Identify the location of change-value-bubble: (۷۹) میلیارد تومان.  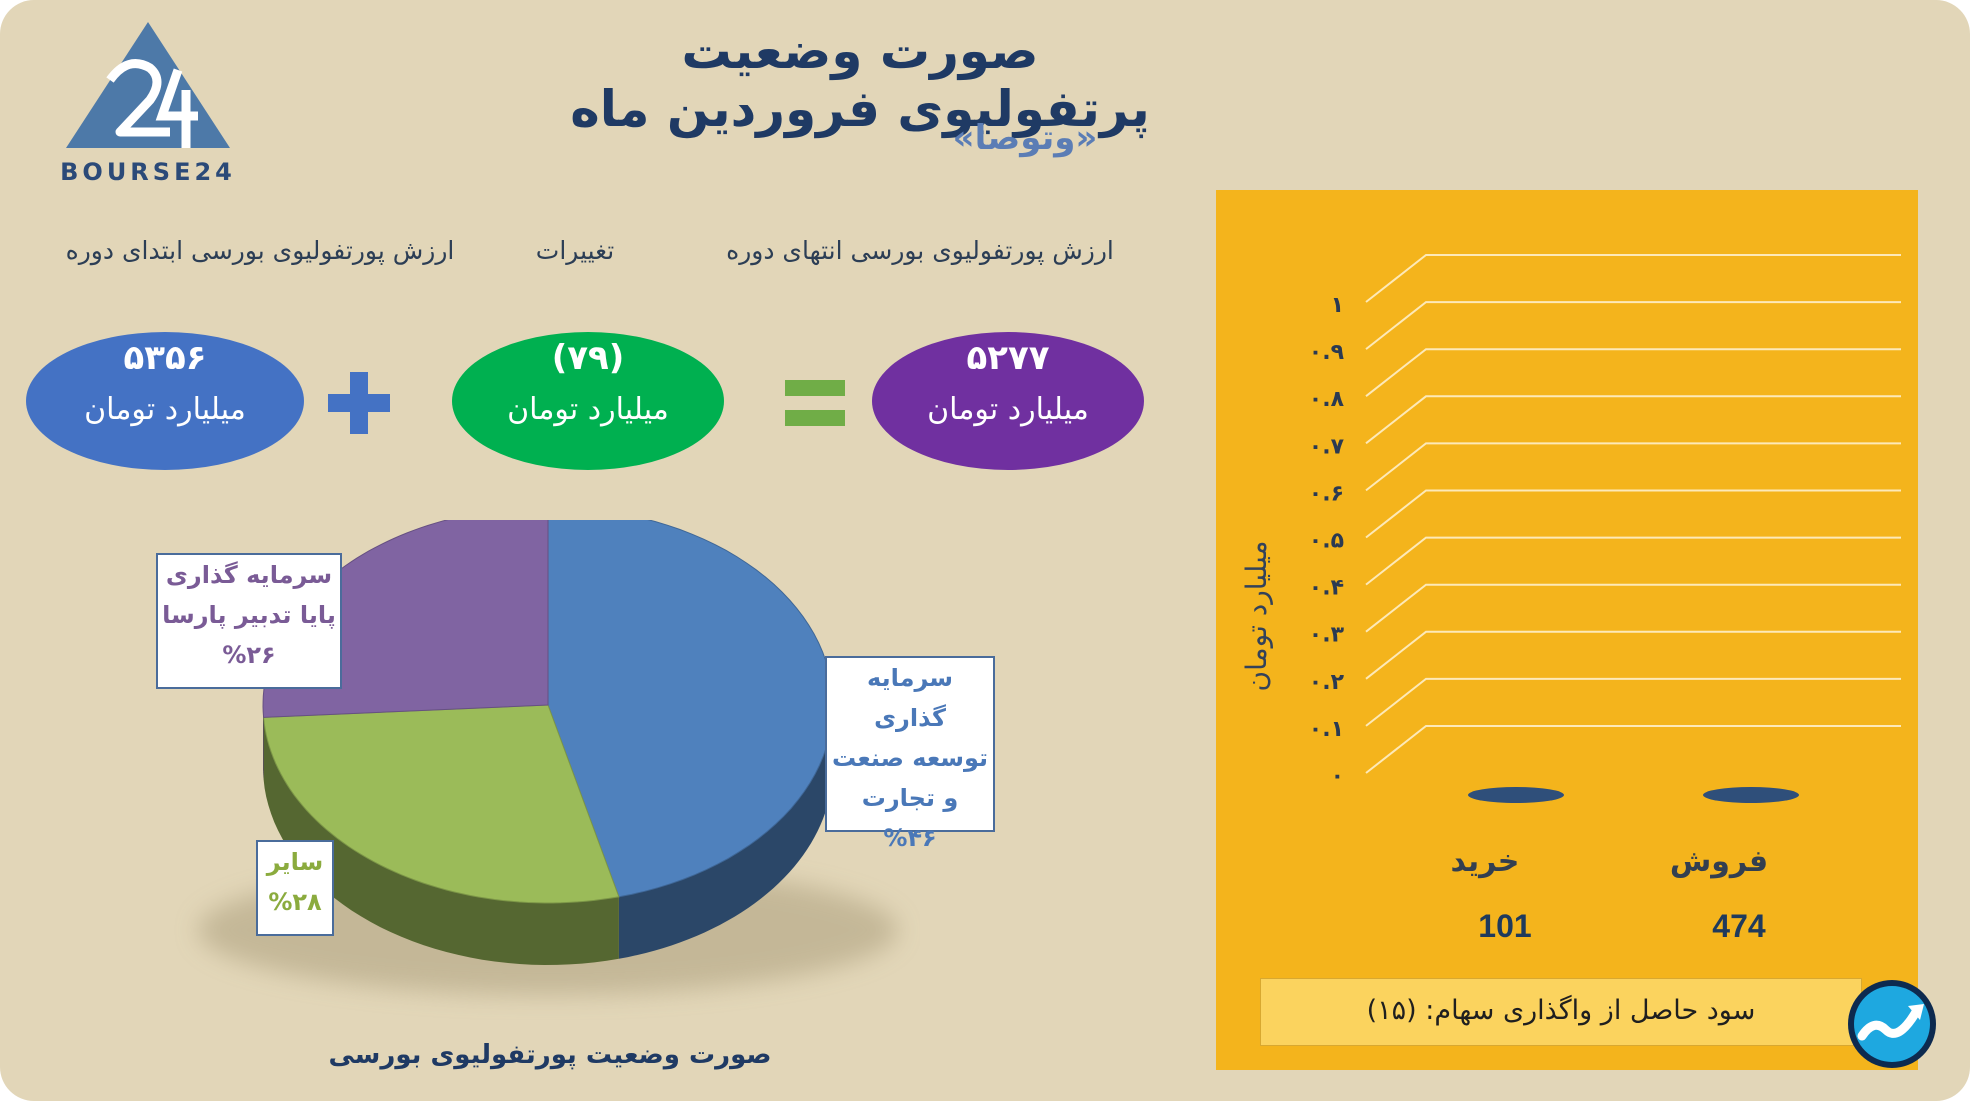
(588, 401).